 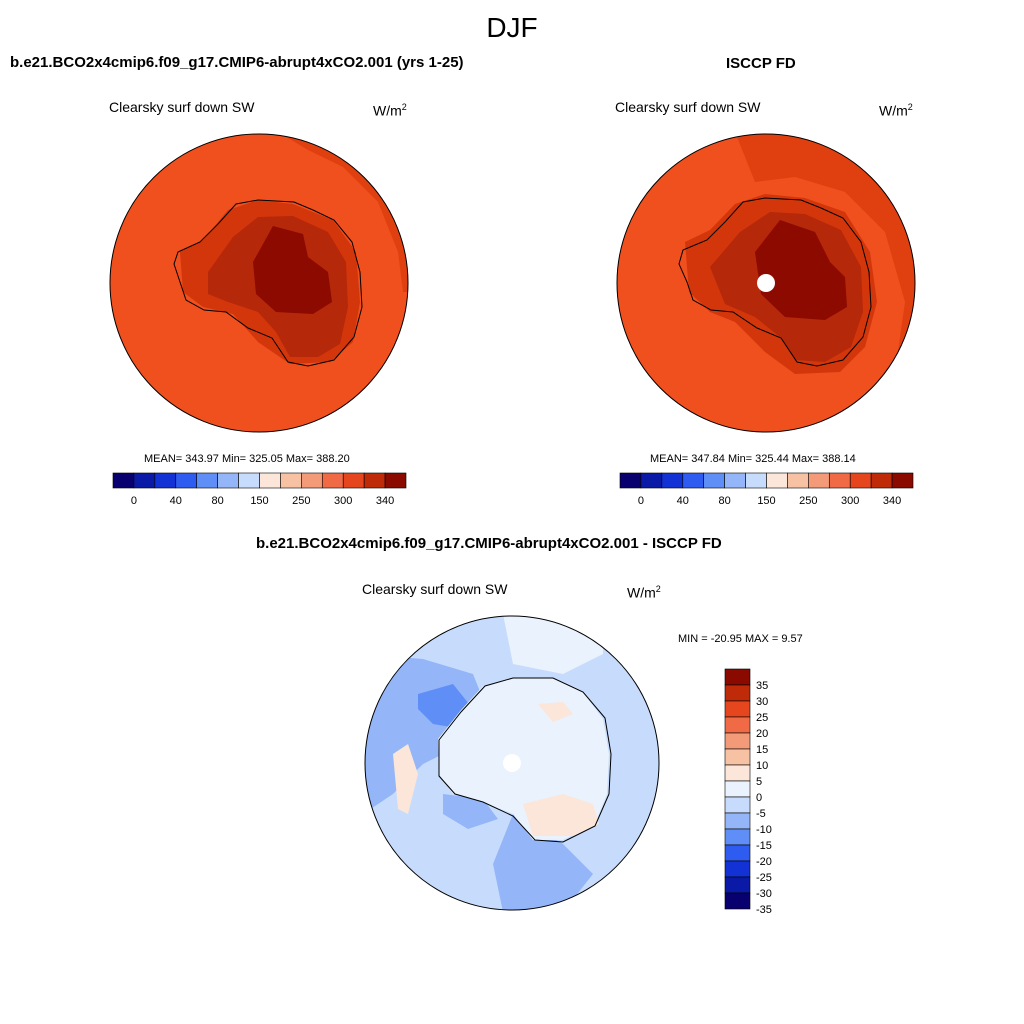 What do you see at coordinates (555, 712) in the screenshot?
I see `positive-patch-north` at bounding box center [555, 712].